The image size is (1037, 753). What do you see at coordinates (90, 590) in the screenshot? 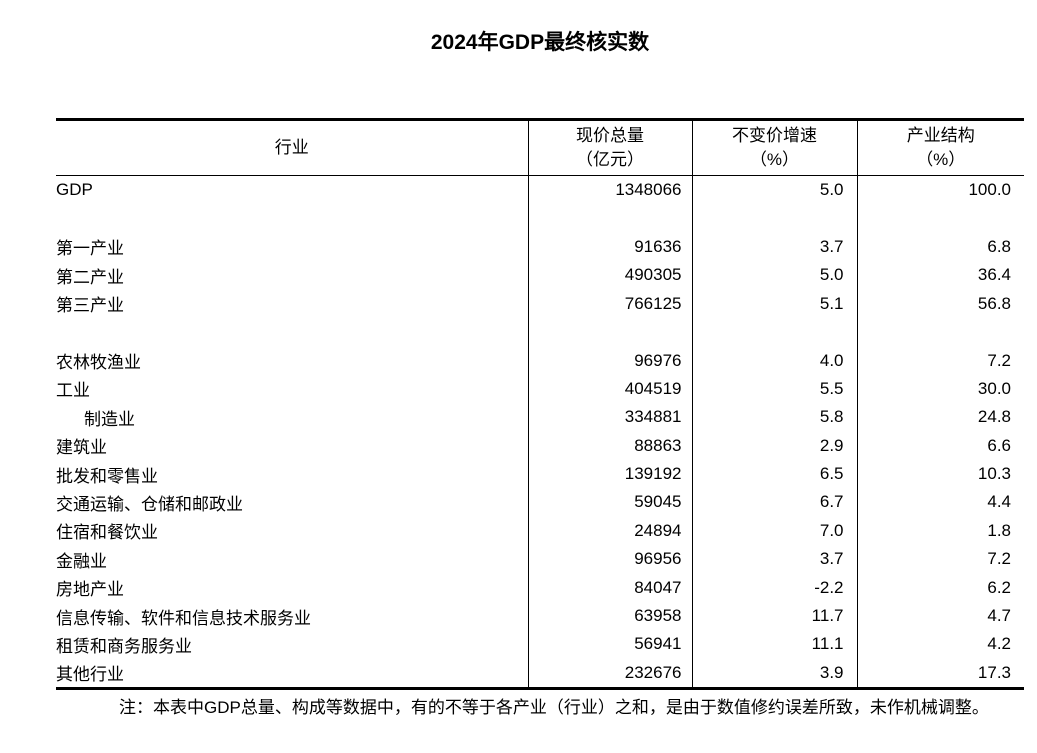
I see `industry-name-cell: 房地产业` at bounding box center [90, 590].